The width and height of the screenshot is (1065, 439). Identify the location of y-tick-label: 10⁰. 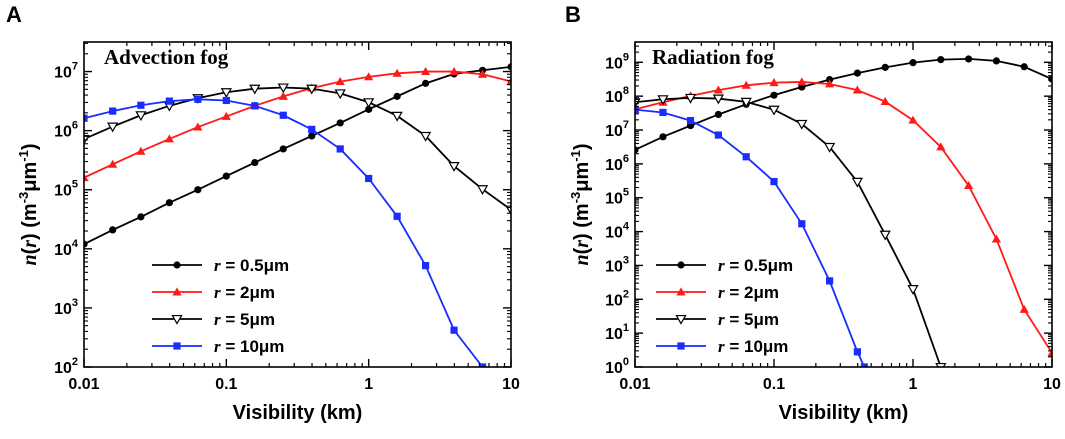
(617, 366).